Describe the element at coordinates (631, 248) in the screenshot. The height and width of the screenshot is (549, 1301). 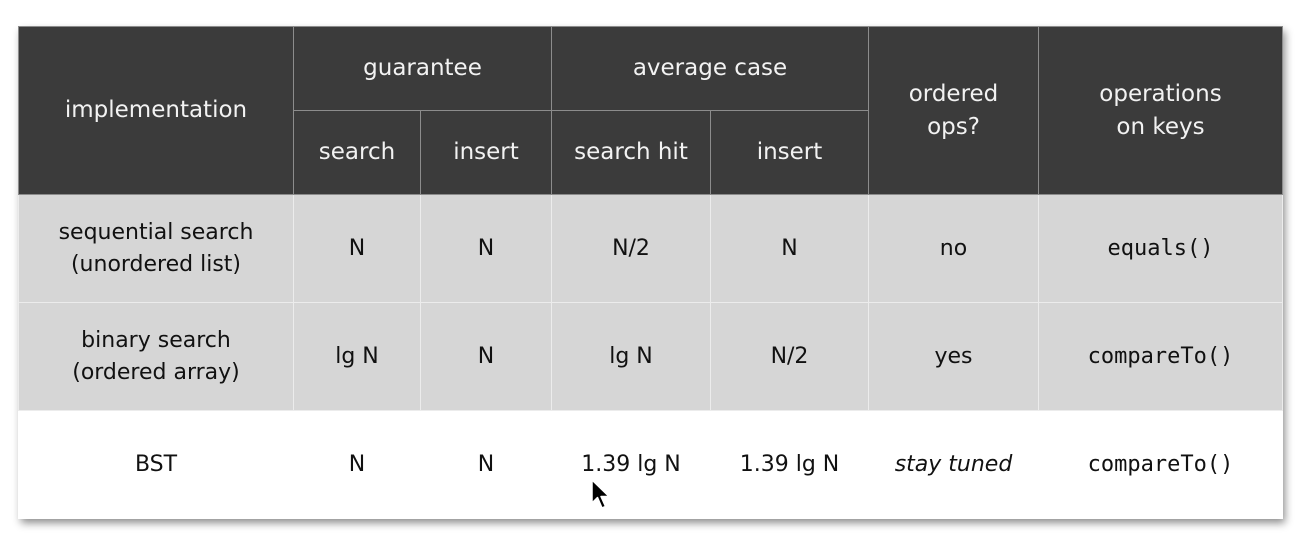
I see `cell-average-search-hit: N/2` at that location.